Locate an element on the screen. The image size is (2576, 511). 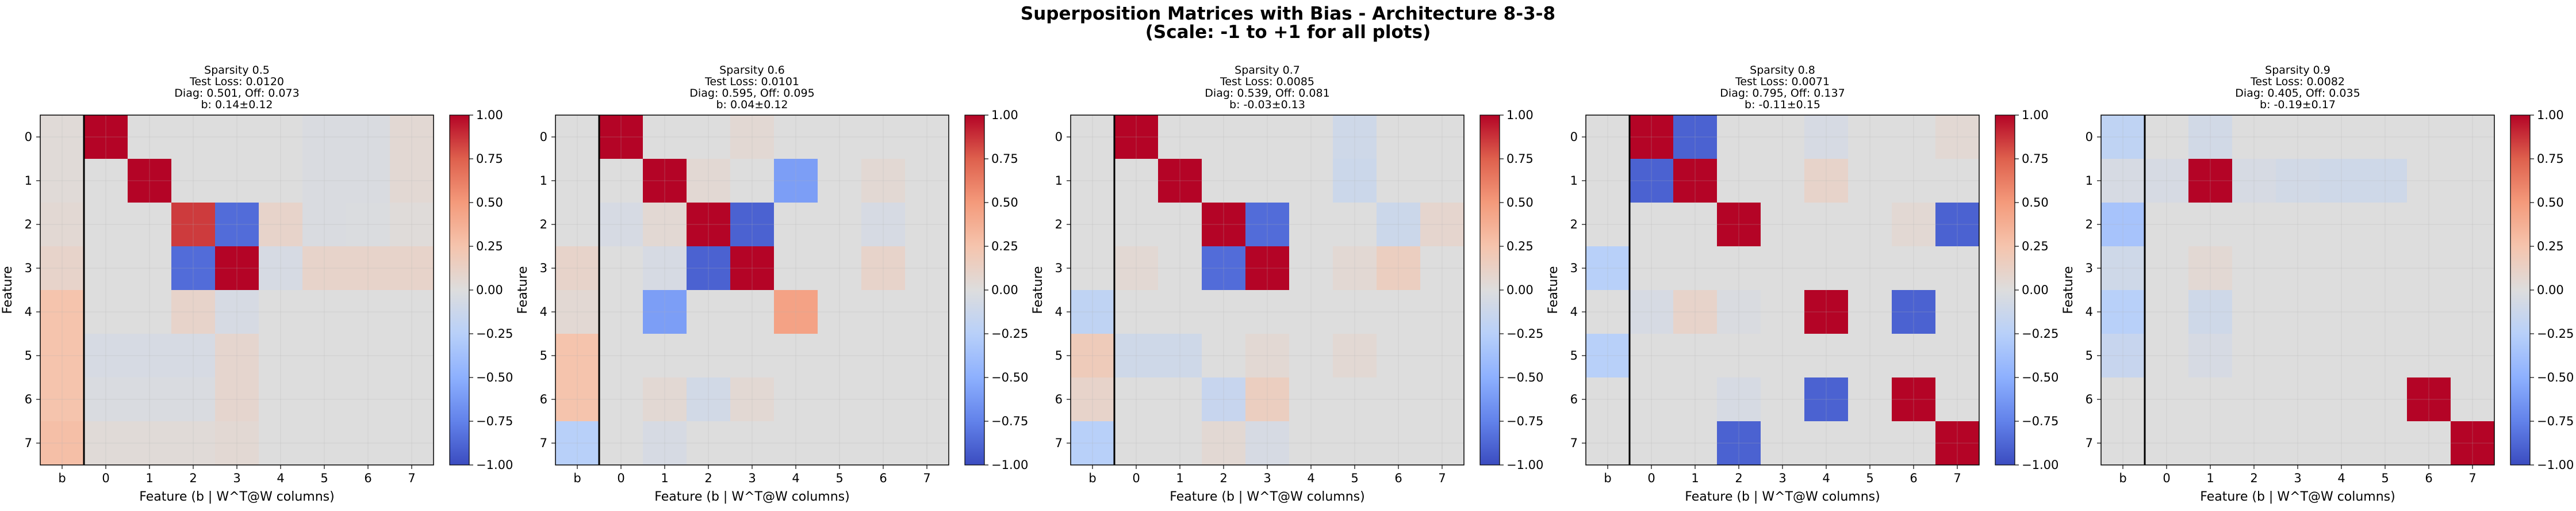
y-tick-label: 5 is located at coordinates (1574, 356).